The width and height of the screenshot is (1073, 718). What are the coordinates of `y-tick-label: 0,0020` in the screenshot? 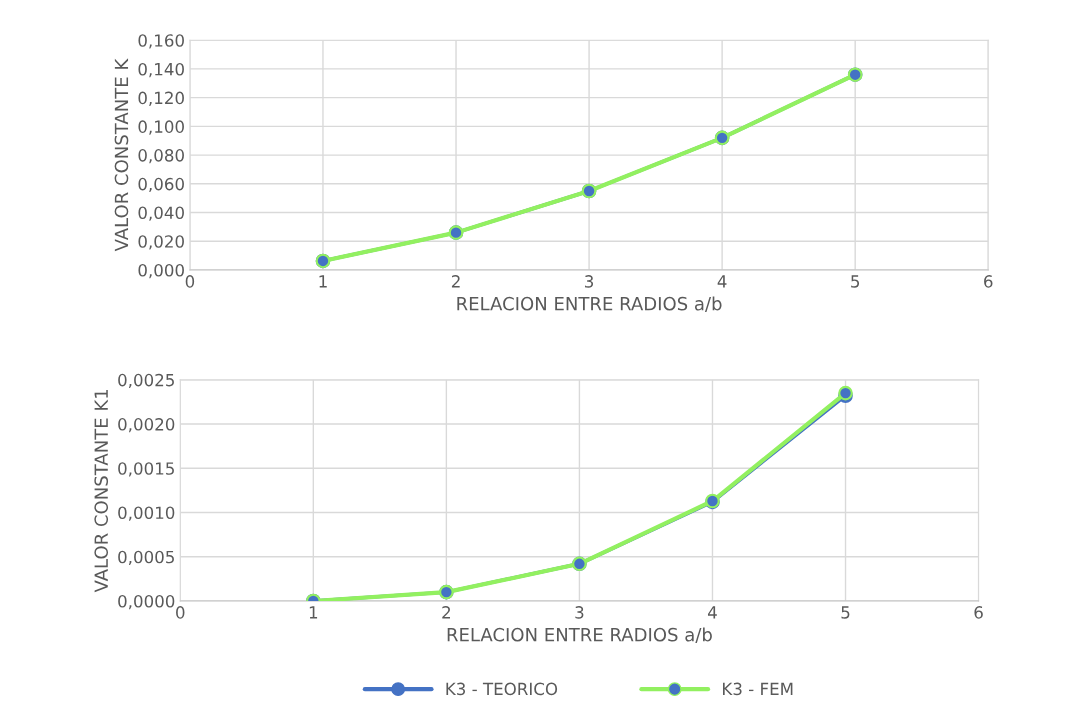 It's located at (146, 425).